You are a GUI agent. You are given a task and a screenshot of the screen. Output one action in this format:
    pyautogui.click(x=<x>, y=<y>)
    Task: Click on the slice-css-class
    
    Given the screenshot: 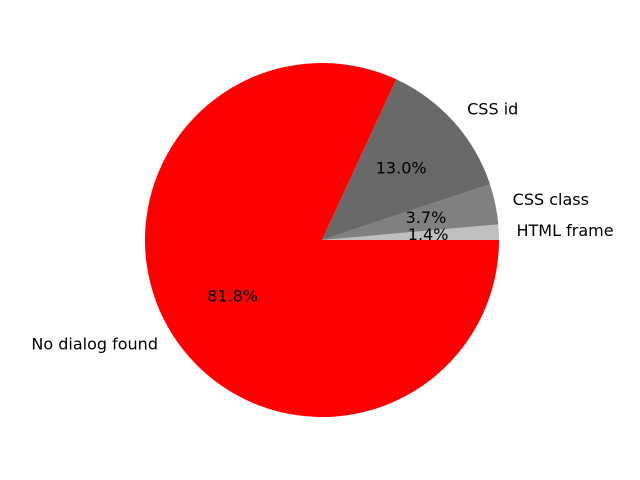 What is the action you would take?
    pyautogui.click(x=410, y=212)
    